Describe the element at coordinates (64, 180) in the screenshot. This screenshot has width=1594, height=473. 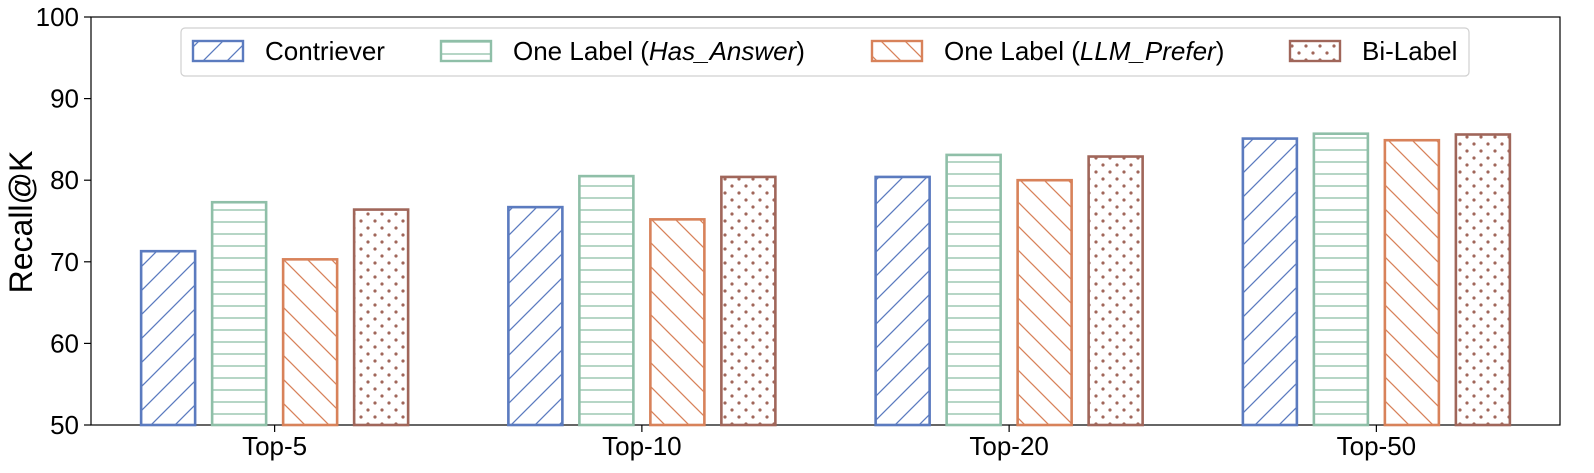
I see `y-tick-label: 80` at that location.